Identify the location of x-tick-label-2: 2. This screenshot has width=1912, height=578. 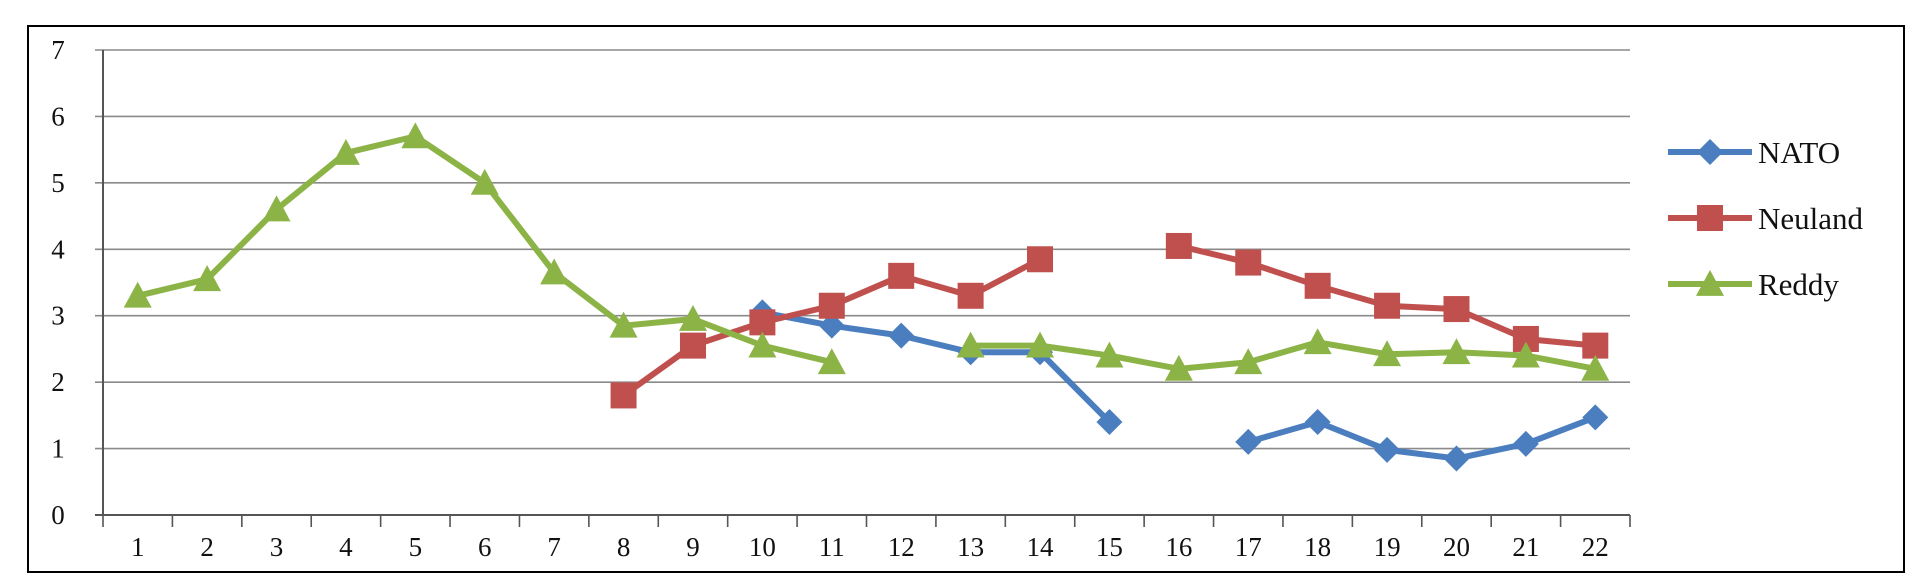
(207, 547).